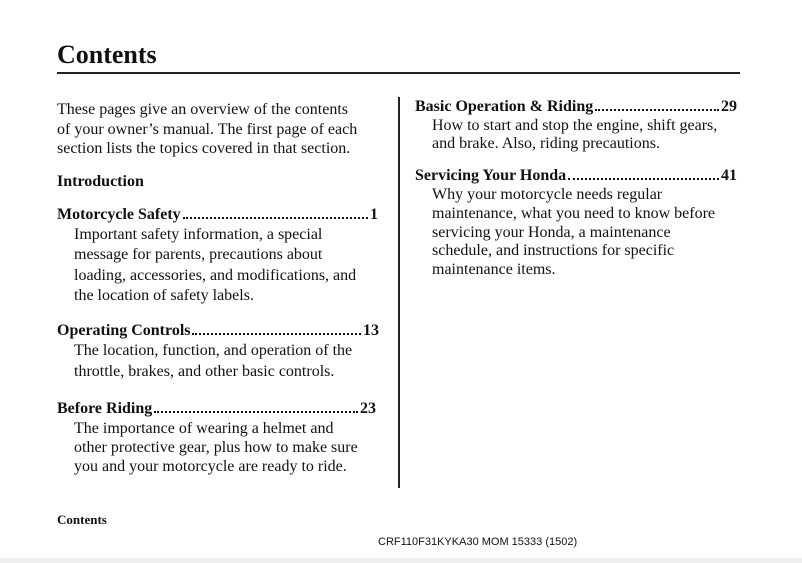  Describe the element at coordinates (124, 330) in the screenshot. I see `entry-heading: Operating Controls` at that location.